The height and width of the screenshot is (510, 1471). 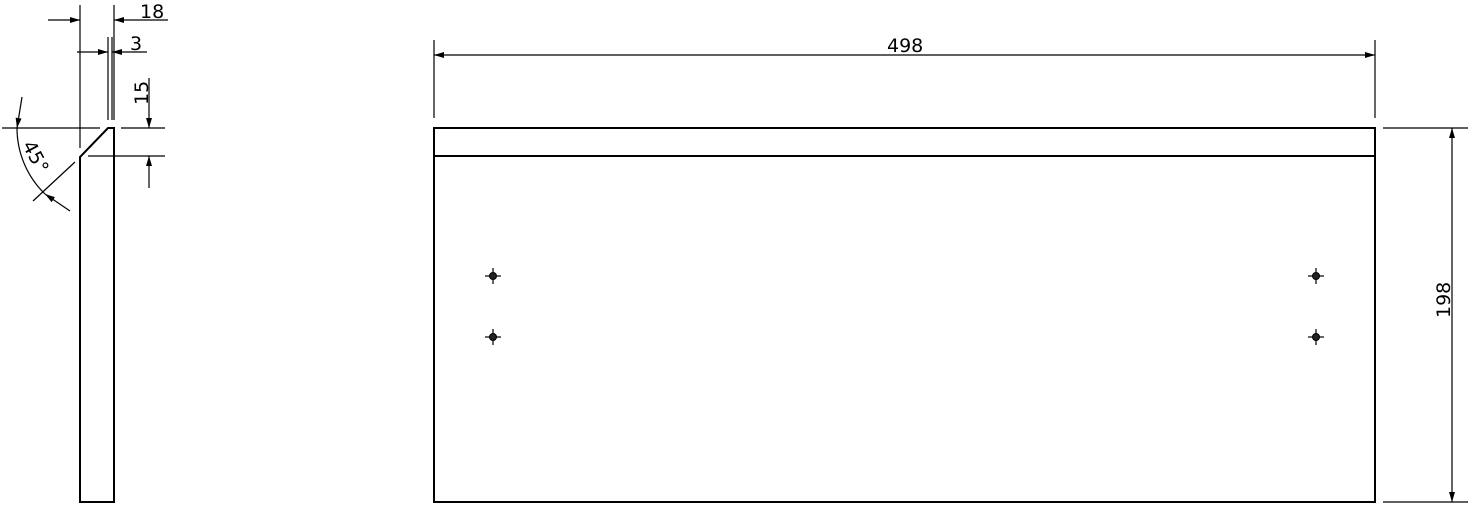 What do you see at coordinates (126, 133) in the screenshot?
I see `dimension-chamfer-height: 15` at bounding box center [126, 133].